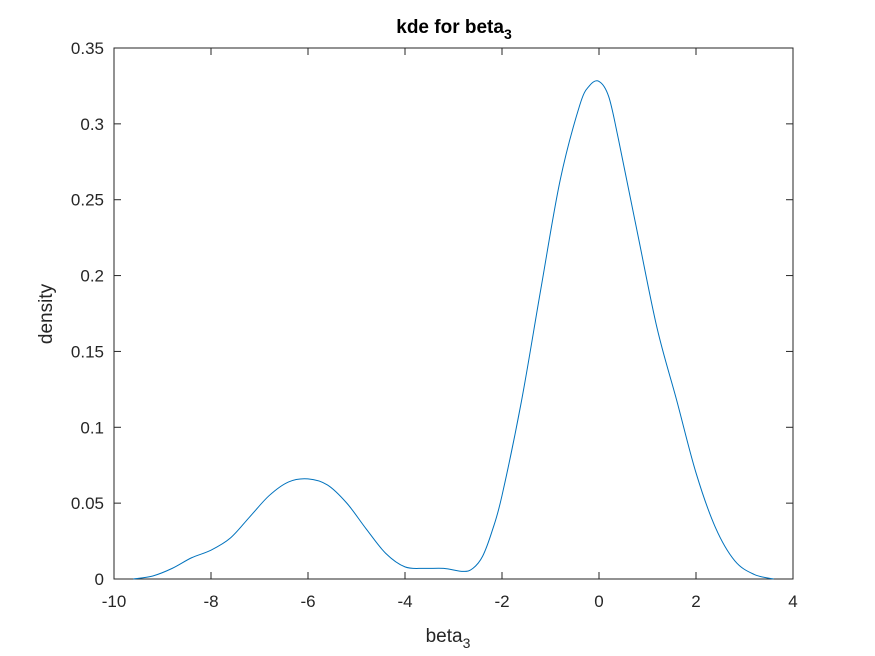 This screenshot has width=875, height=656. I want to click on y-tick-label: 0.05, so click(87, 503).